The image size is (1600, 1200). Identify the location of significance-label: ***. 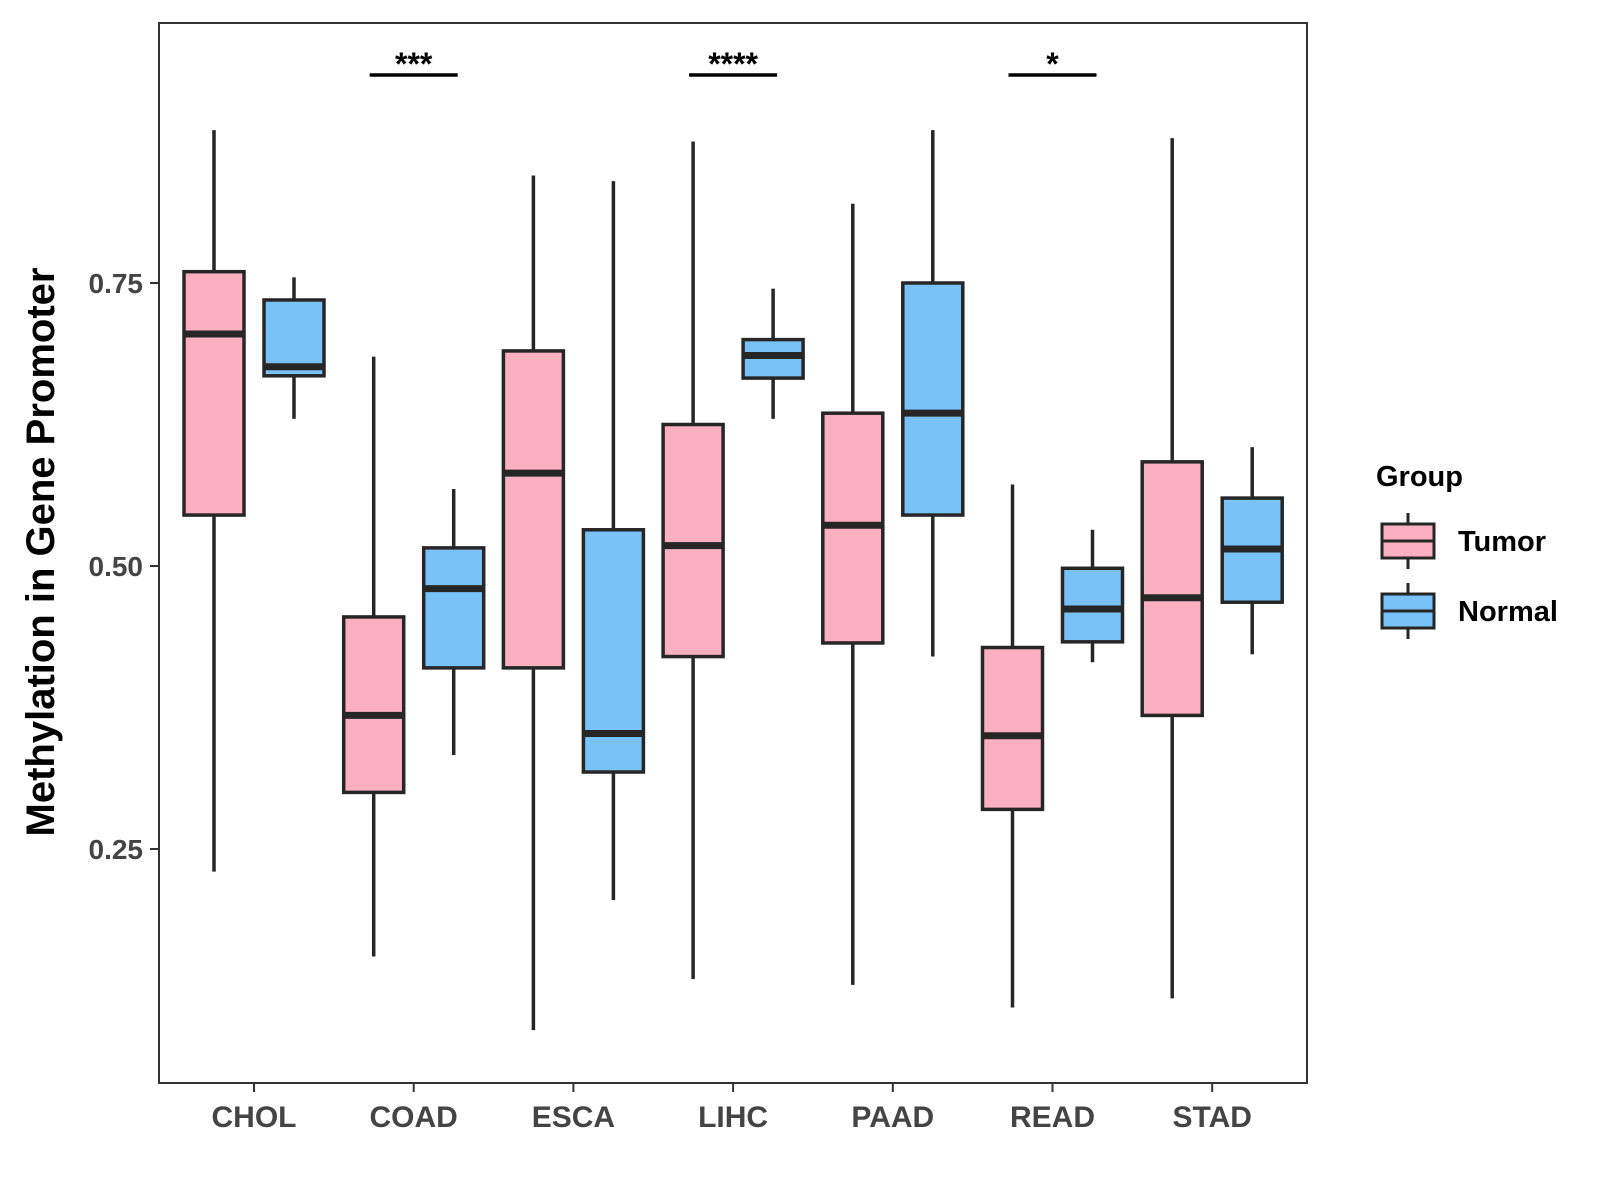
(414, 64).